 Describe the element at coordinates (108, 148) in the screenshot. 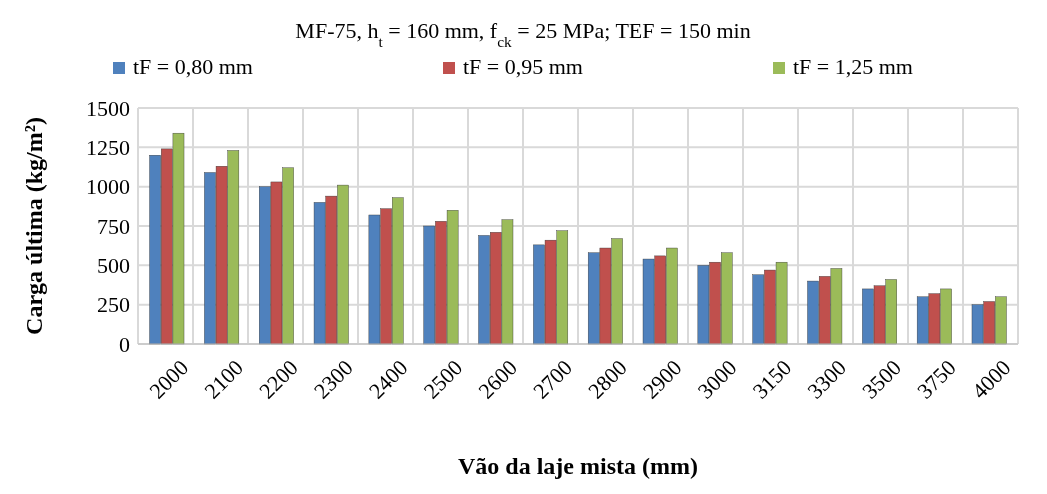

I see `y-tick-label: 1250` at that location.